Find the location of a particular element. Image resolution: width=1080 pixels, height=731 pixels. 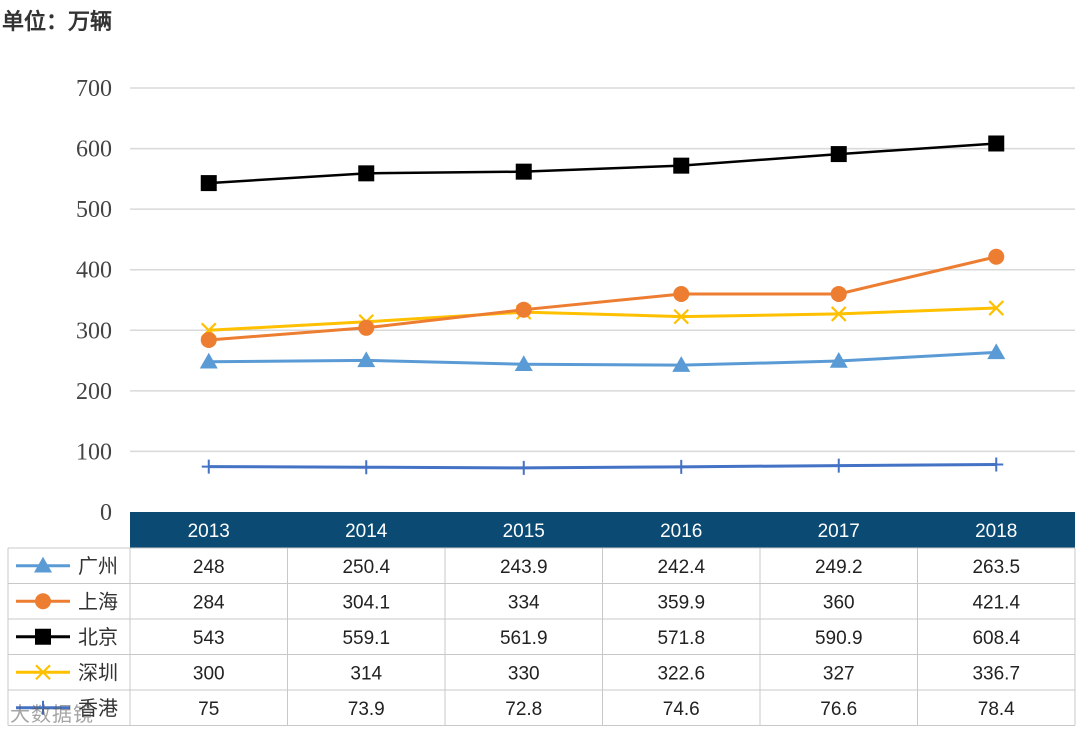

x-category-label: 2016 is located at coordinates (681, 531).